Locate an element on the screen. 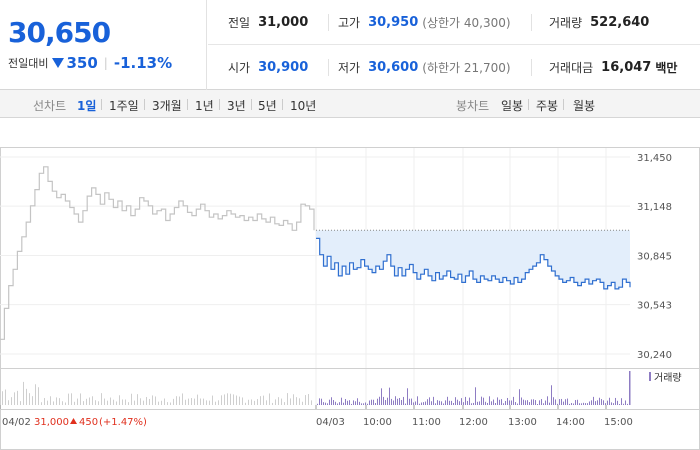 The image size is (700, 450). down-arrow-icon is located at coordinates (58, 63).